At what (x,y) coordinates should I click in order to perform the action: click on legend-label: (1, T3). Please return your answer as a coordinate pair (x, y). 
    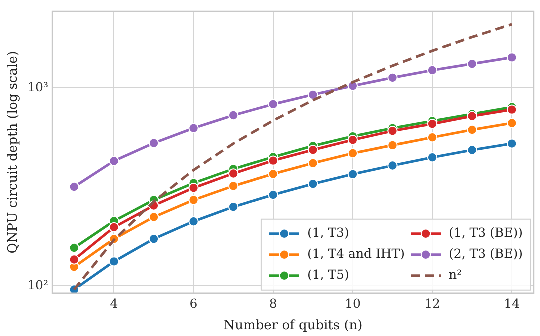
    Looking at the image, I should click on (328, 232).